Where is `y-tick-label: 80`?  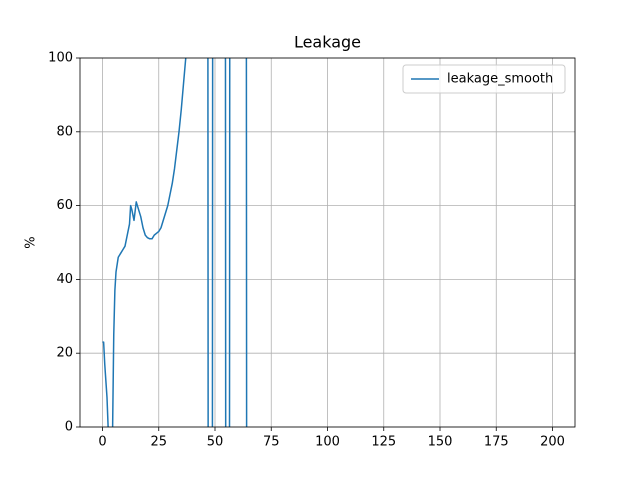
y-tick-label: 80 is located at coordinates (64, 131).